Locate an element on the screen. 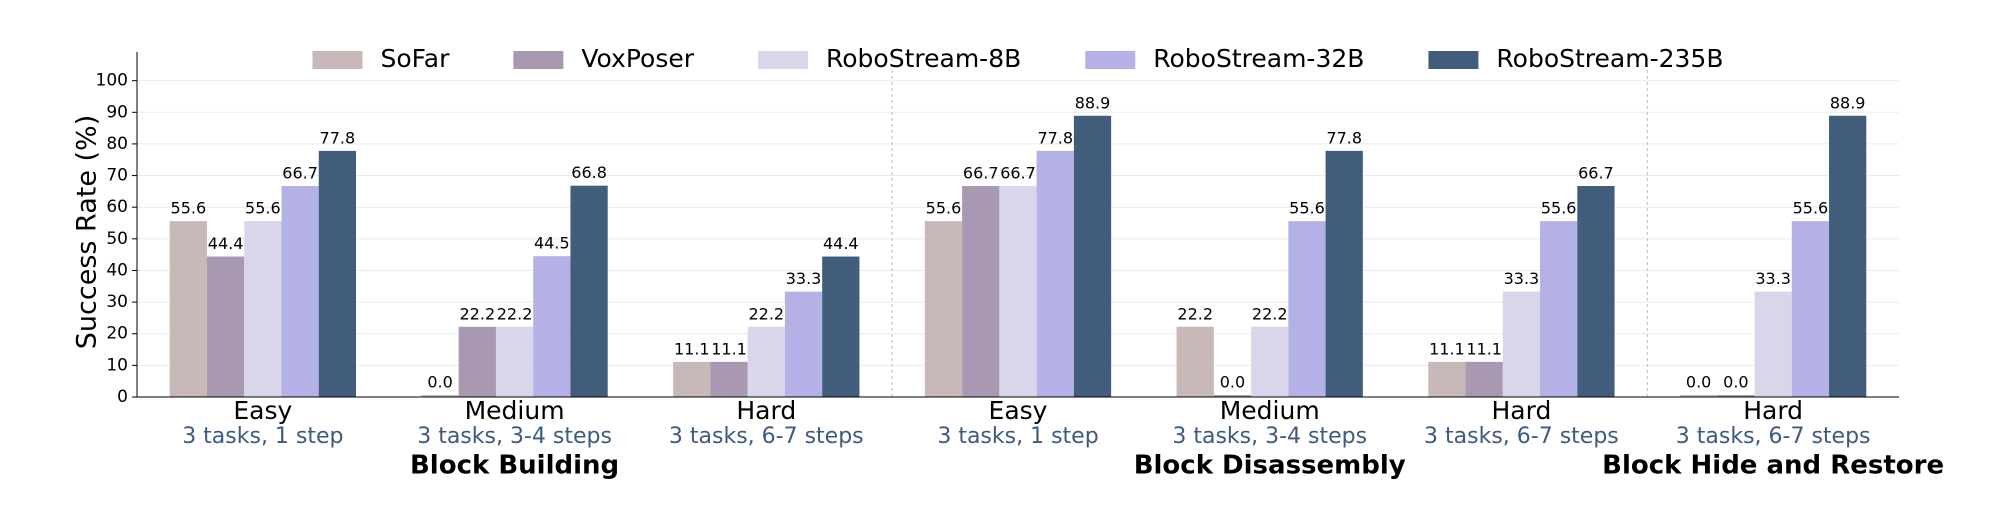 The image size is (1992, 516). y-tick-label: 30 is located at coordinates (117, 302).